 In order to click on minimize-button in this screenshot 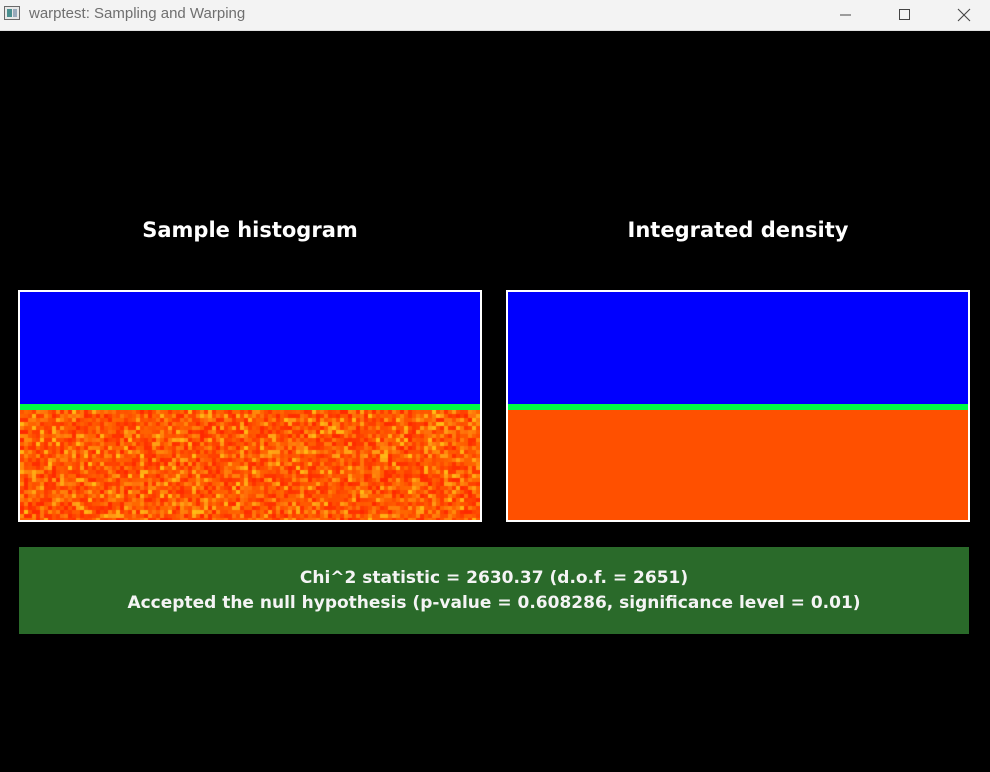, I will do `click(846, 15)`.